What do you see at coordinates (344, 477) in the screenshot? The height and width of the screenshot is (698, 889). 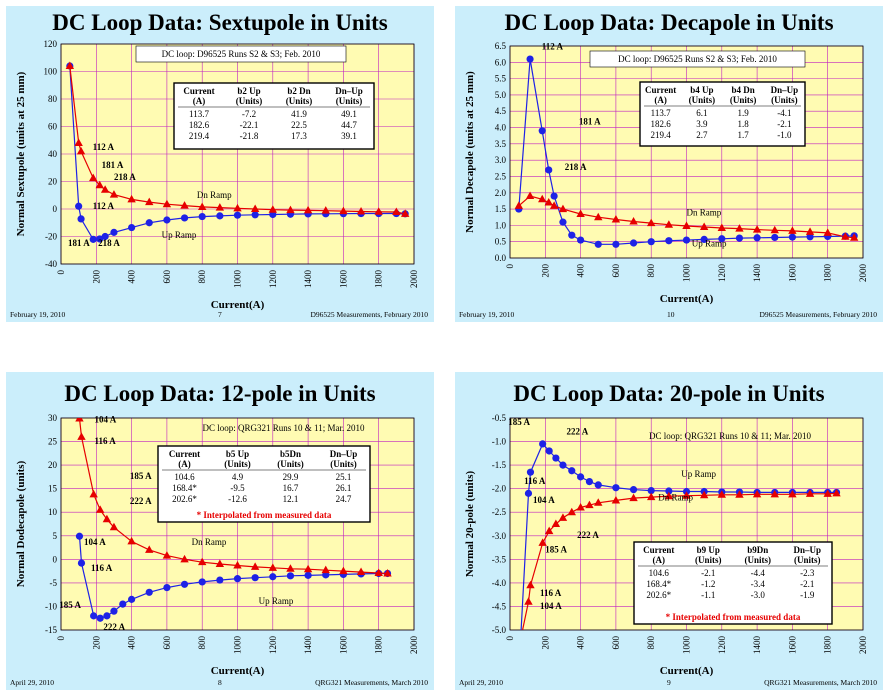 I see `table-cell: 25.1` at bounding box center [344, 477].